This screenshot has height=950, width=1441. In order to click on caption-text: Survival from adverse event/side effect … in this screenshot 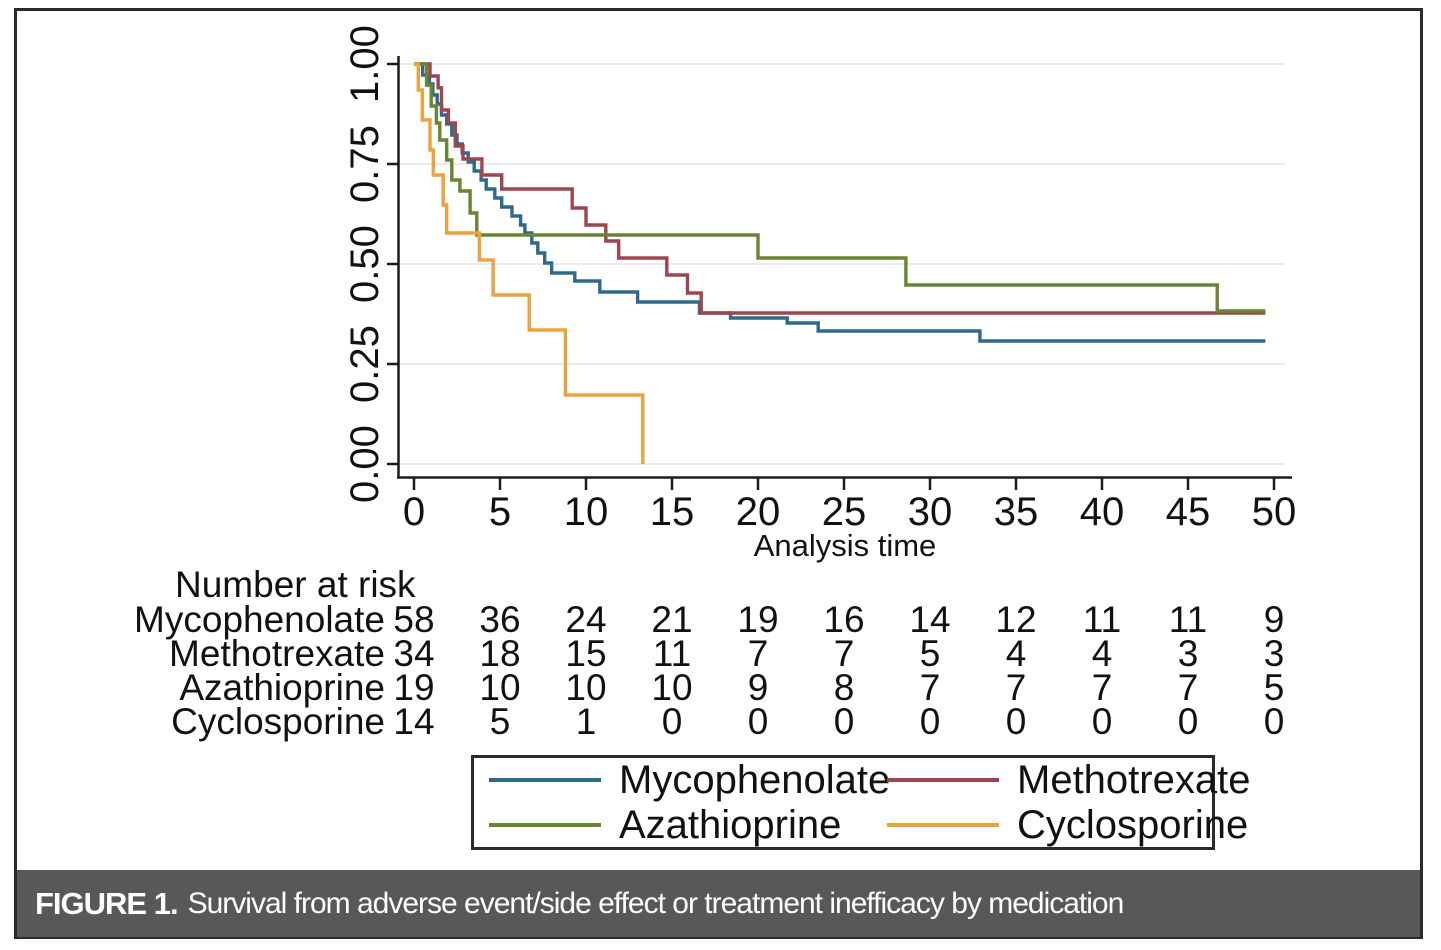, I will do `click(656, 903)`.